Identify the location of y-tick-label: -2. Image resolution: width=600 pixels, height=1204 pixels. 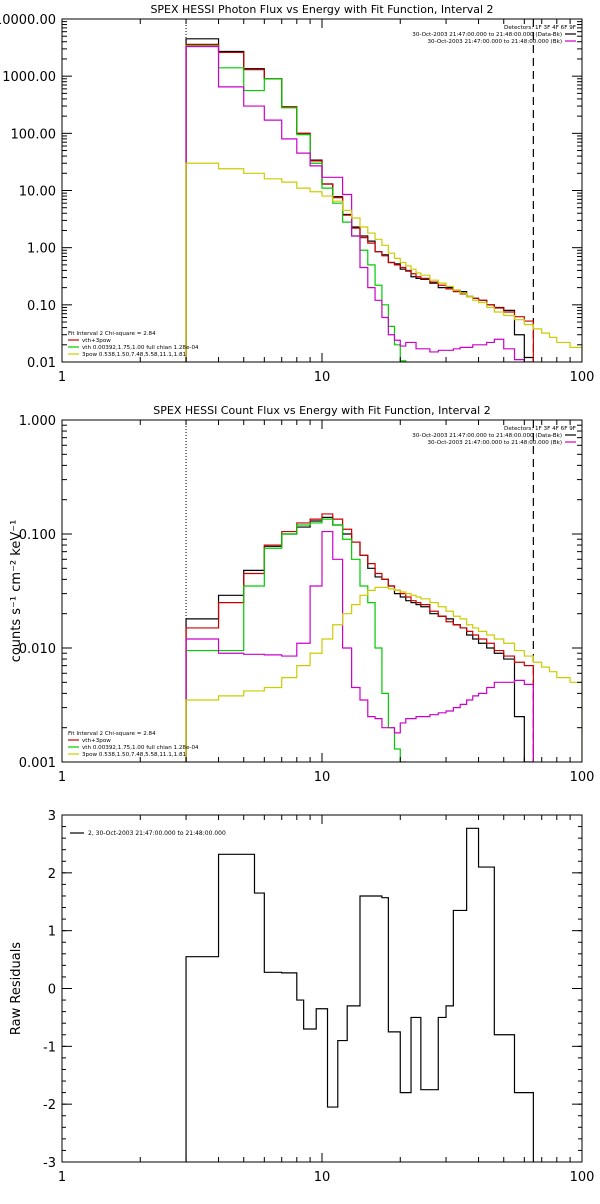
(49, 1105).